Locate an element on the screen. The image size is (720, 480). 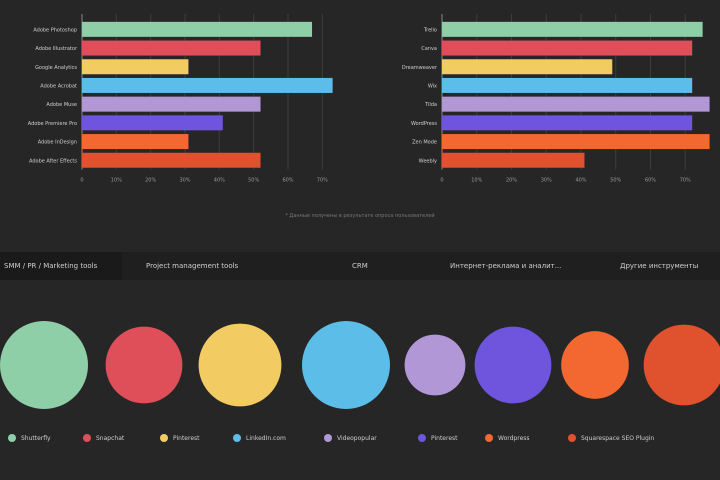
category-label: WordPress is located at coordinates (424, 124).